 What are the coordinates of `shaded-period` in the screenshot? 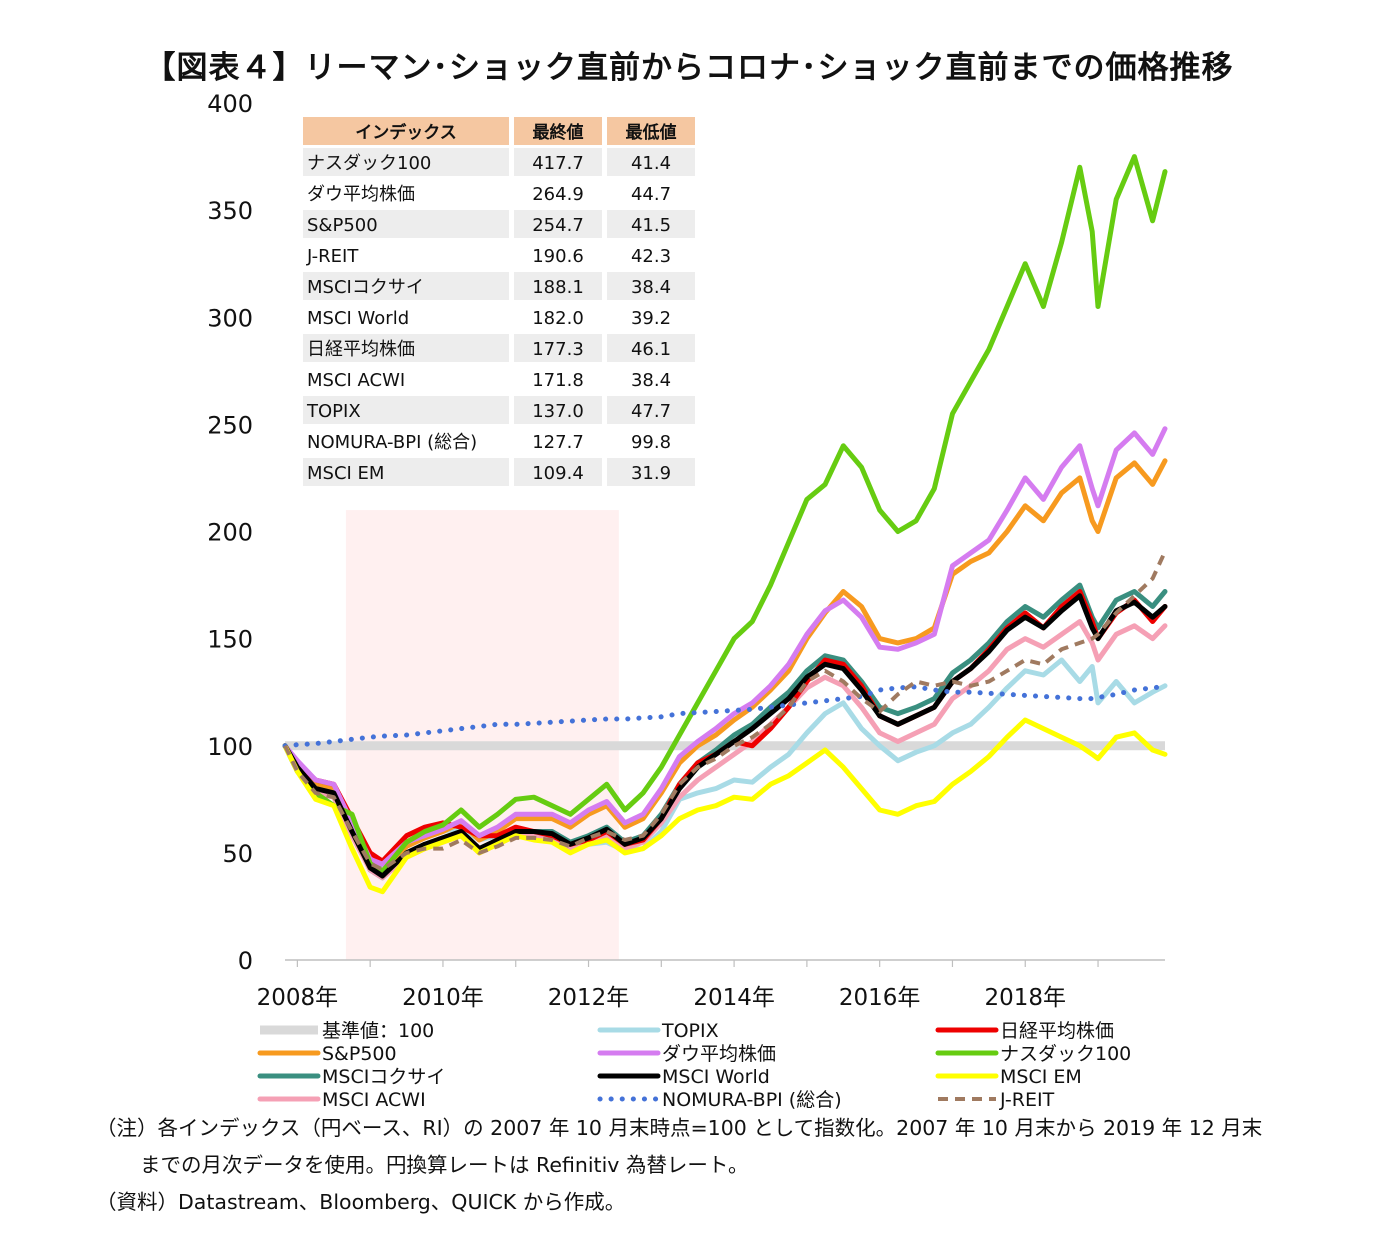 It's located at (482, 735).